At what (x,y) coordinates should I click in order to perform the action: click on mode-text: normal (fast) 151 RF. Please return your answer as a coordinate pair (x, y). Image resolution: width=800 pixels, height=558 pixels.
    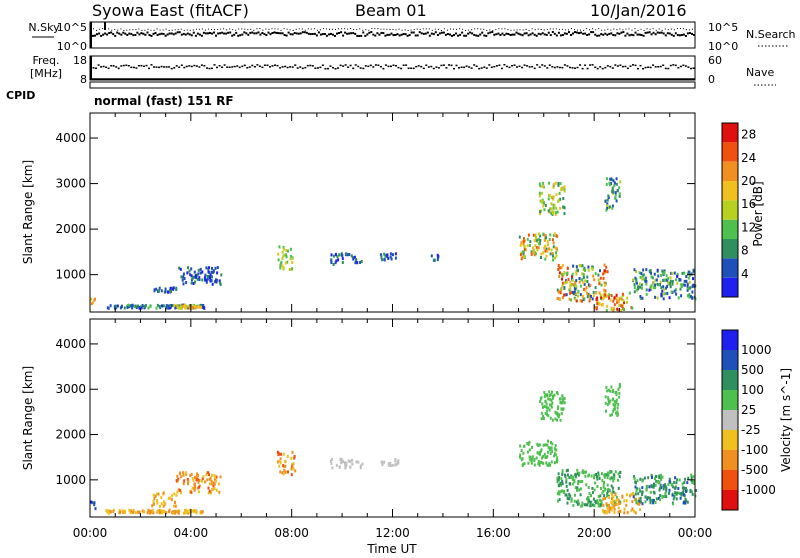
    Looking at the image, I should click on (164, 101).